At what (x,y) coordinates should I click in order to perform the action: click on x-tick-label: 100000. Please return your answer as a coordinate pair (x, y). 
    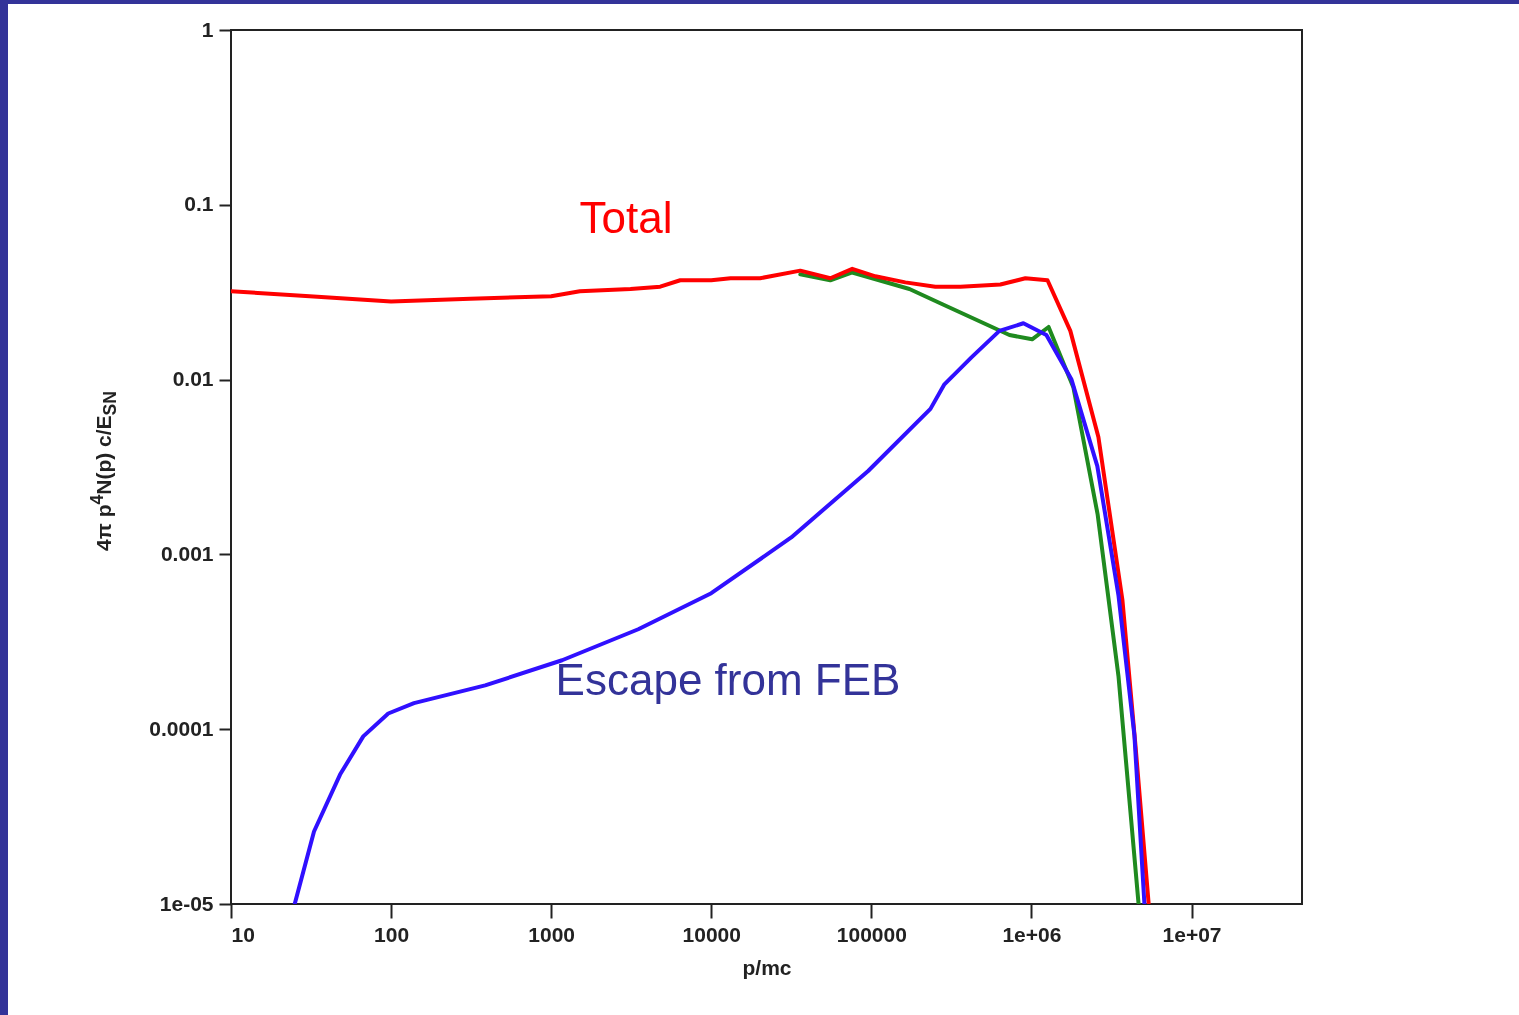
    Looking at the image, I should click on (871, 934).